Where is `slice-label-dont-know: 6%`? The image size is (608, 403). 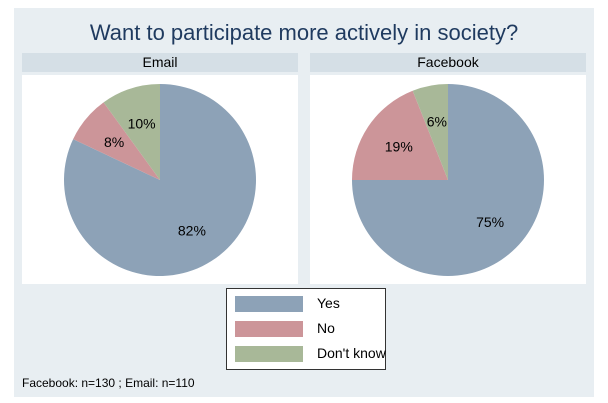 slice-label-dont-know: 6% is located at coordinates (437, 122).